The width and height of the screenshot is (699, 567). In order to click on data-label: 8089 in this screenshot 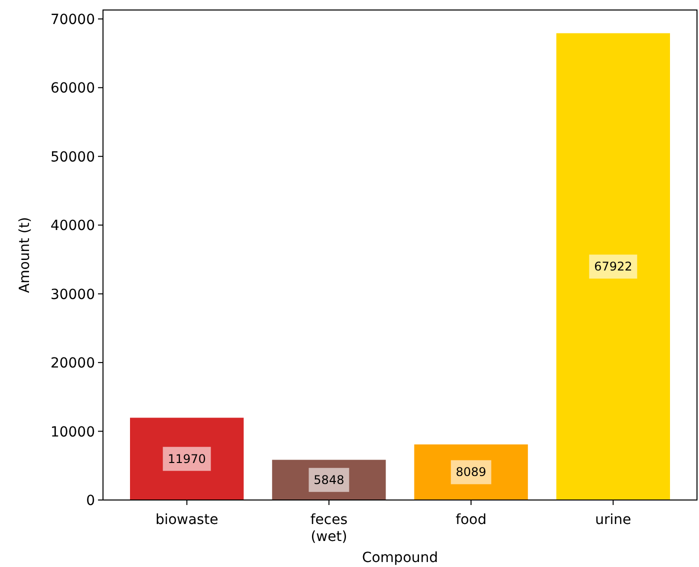, I will do `click(471, 472)`.